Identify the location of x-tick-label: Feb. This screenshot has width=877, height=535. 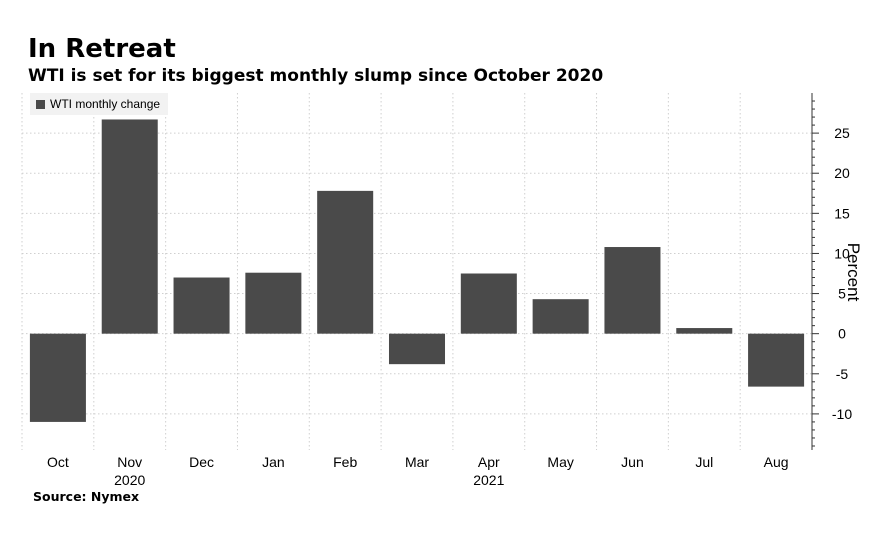
(345, 462).